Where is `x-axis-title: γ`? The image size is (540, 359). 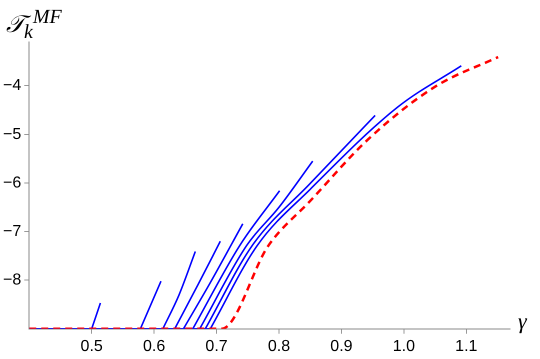 x-axis-title: γ is located at coordinates (523, 321).